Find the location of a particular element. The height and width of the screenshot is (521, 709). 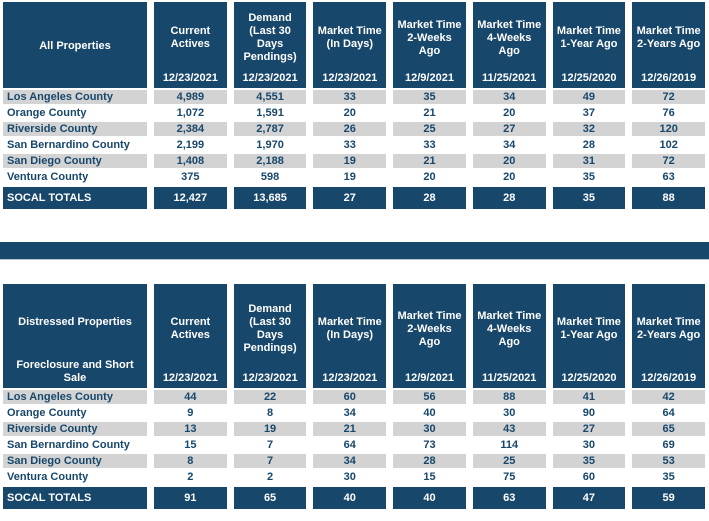

totals-value: 35 is located at coordinates (589, 198).